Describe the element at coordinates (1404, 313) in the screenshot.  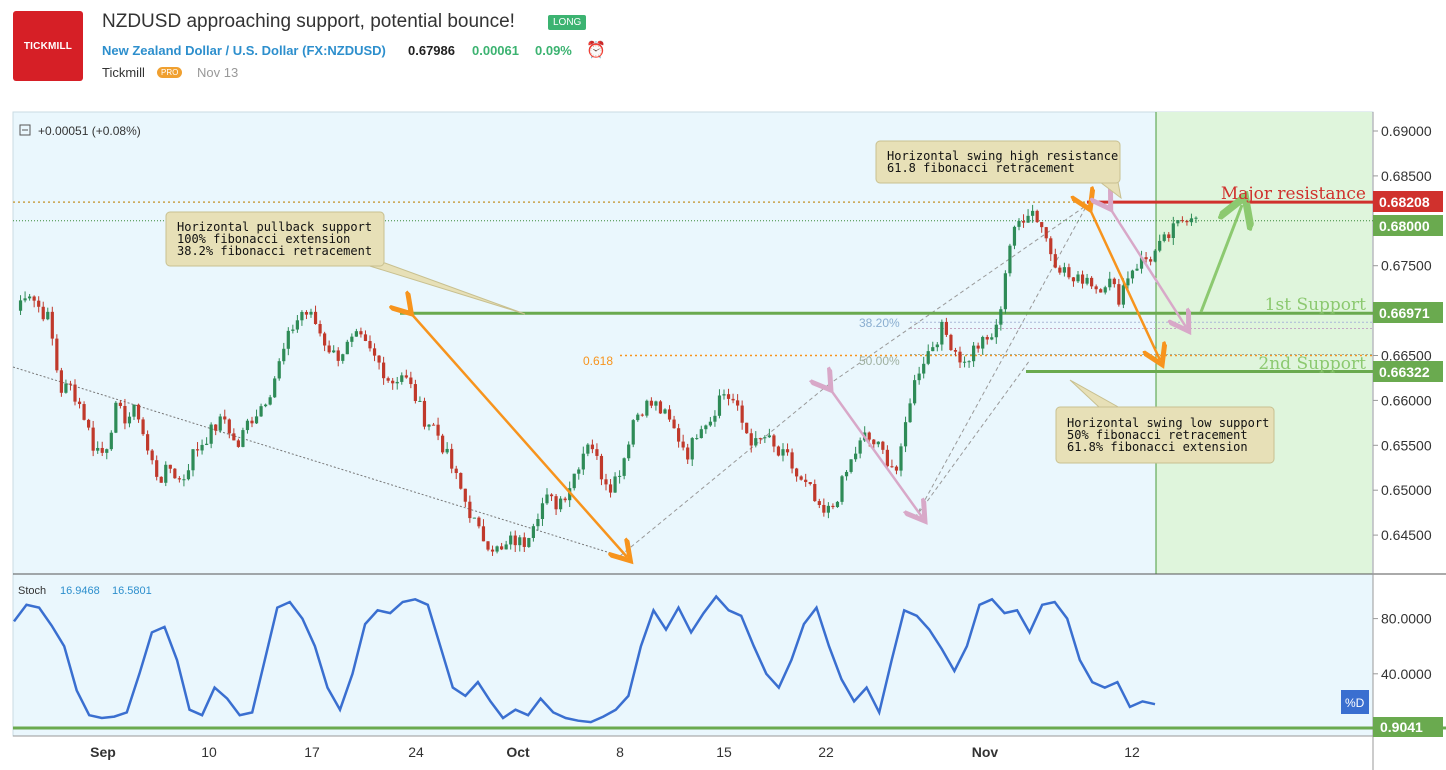
I see `first-support-price-value: 0.66971` at that location.